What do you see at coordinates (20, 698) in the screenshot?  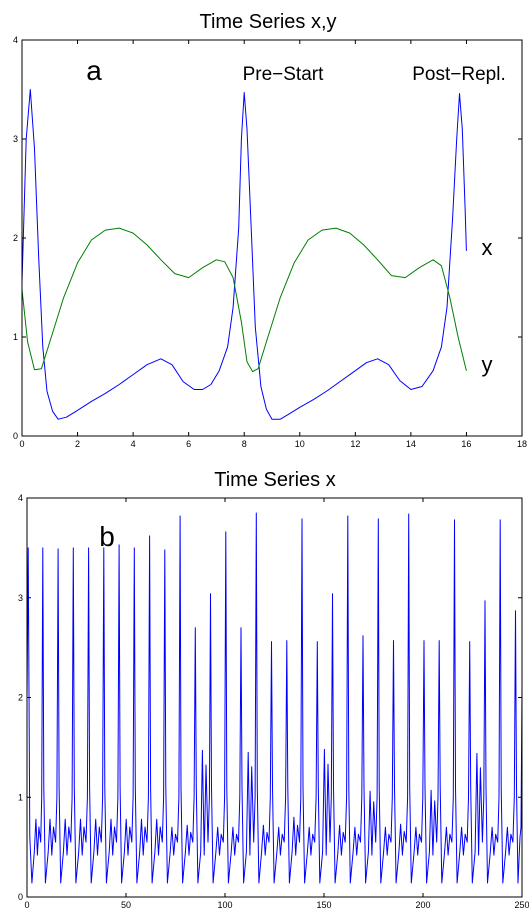 I see `panel-b-y-tick-label: 2` at bounding box center [20, 698].